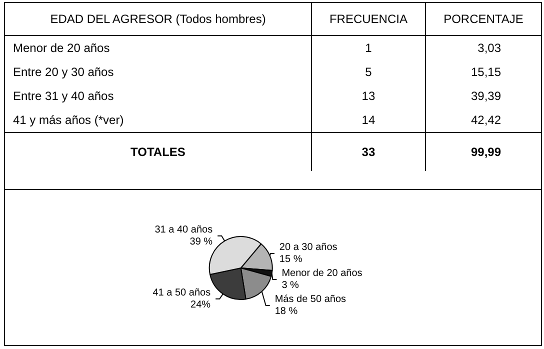  What do you see at coordinates (369, 96) in the screenshot?
I see `text: 13` at bounding box center [369, 96].